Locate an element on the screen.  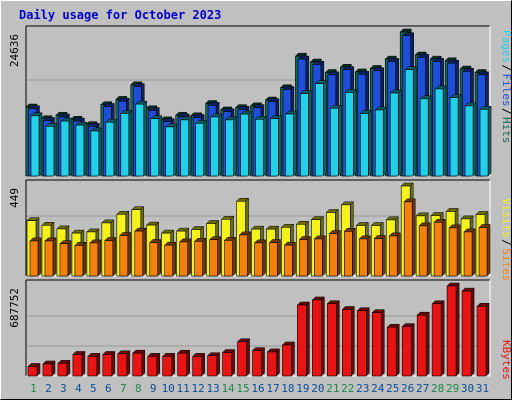
legend-hits: Hits is located at coordinates (506, 130).